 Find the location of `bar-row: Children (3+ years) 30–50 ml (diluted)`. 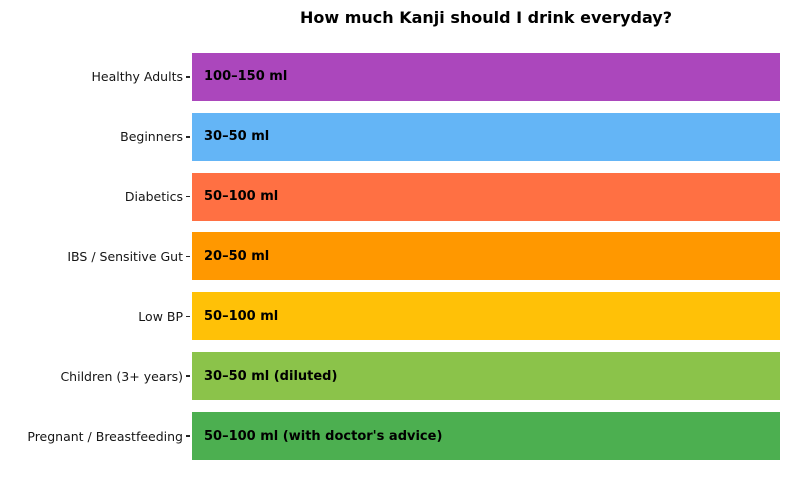

bar-row: Children (3+ years) 30–50 ml (diluted) is located at coordinates (390, 376).